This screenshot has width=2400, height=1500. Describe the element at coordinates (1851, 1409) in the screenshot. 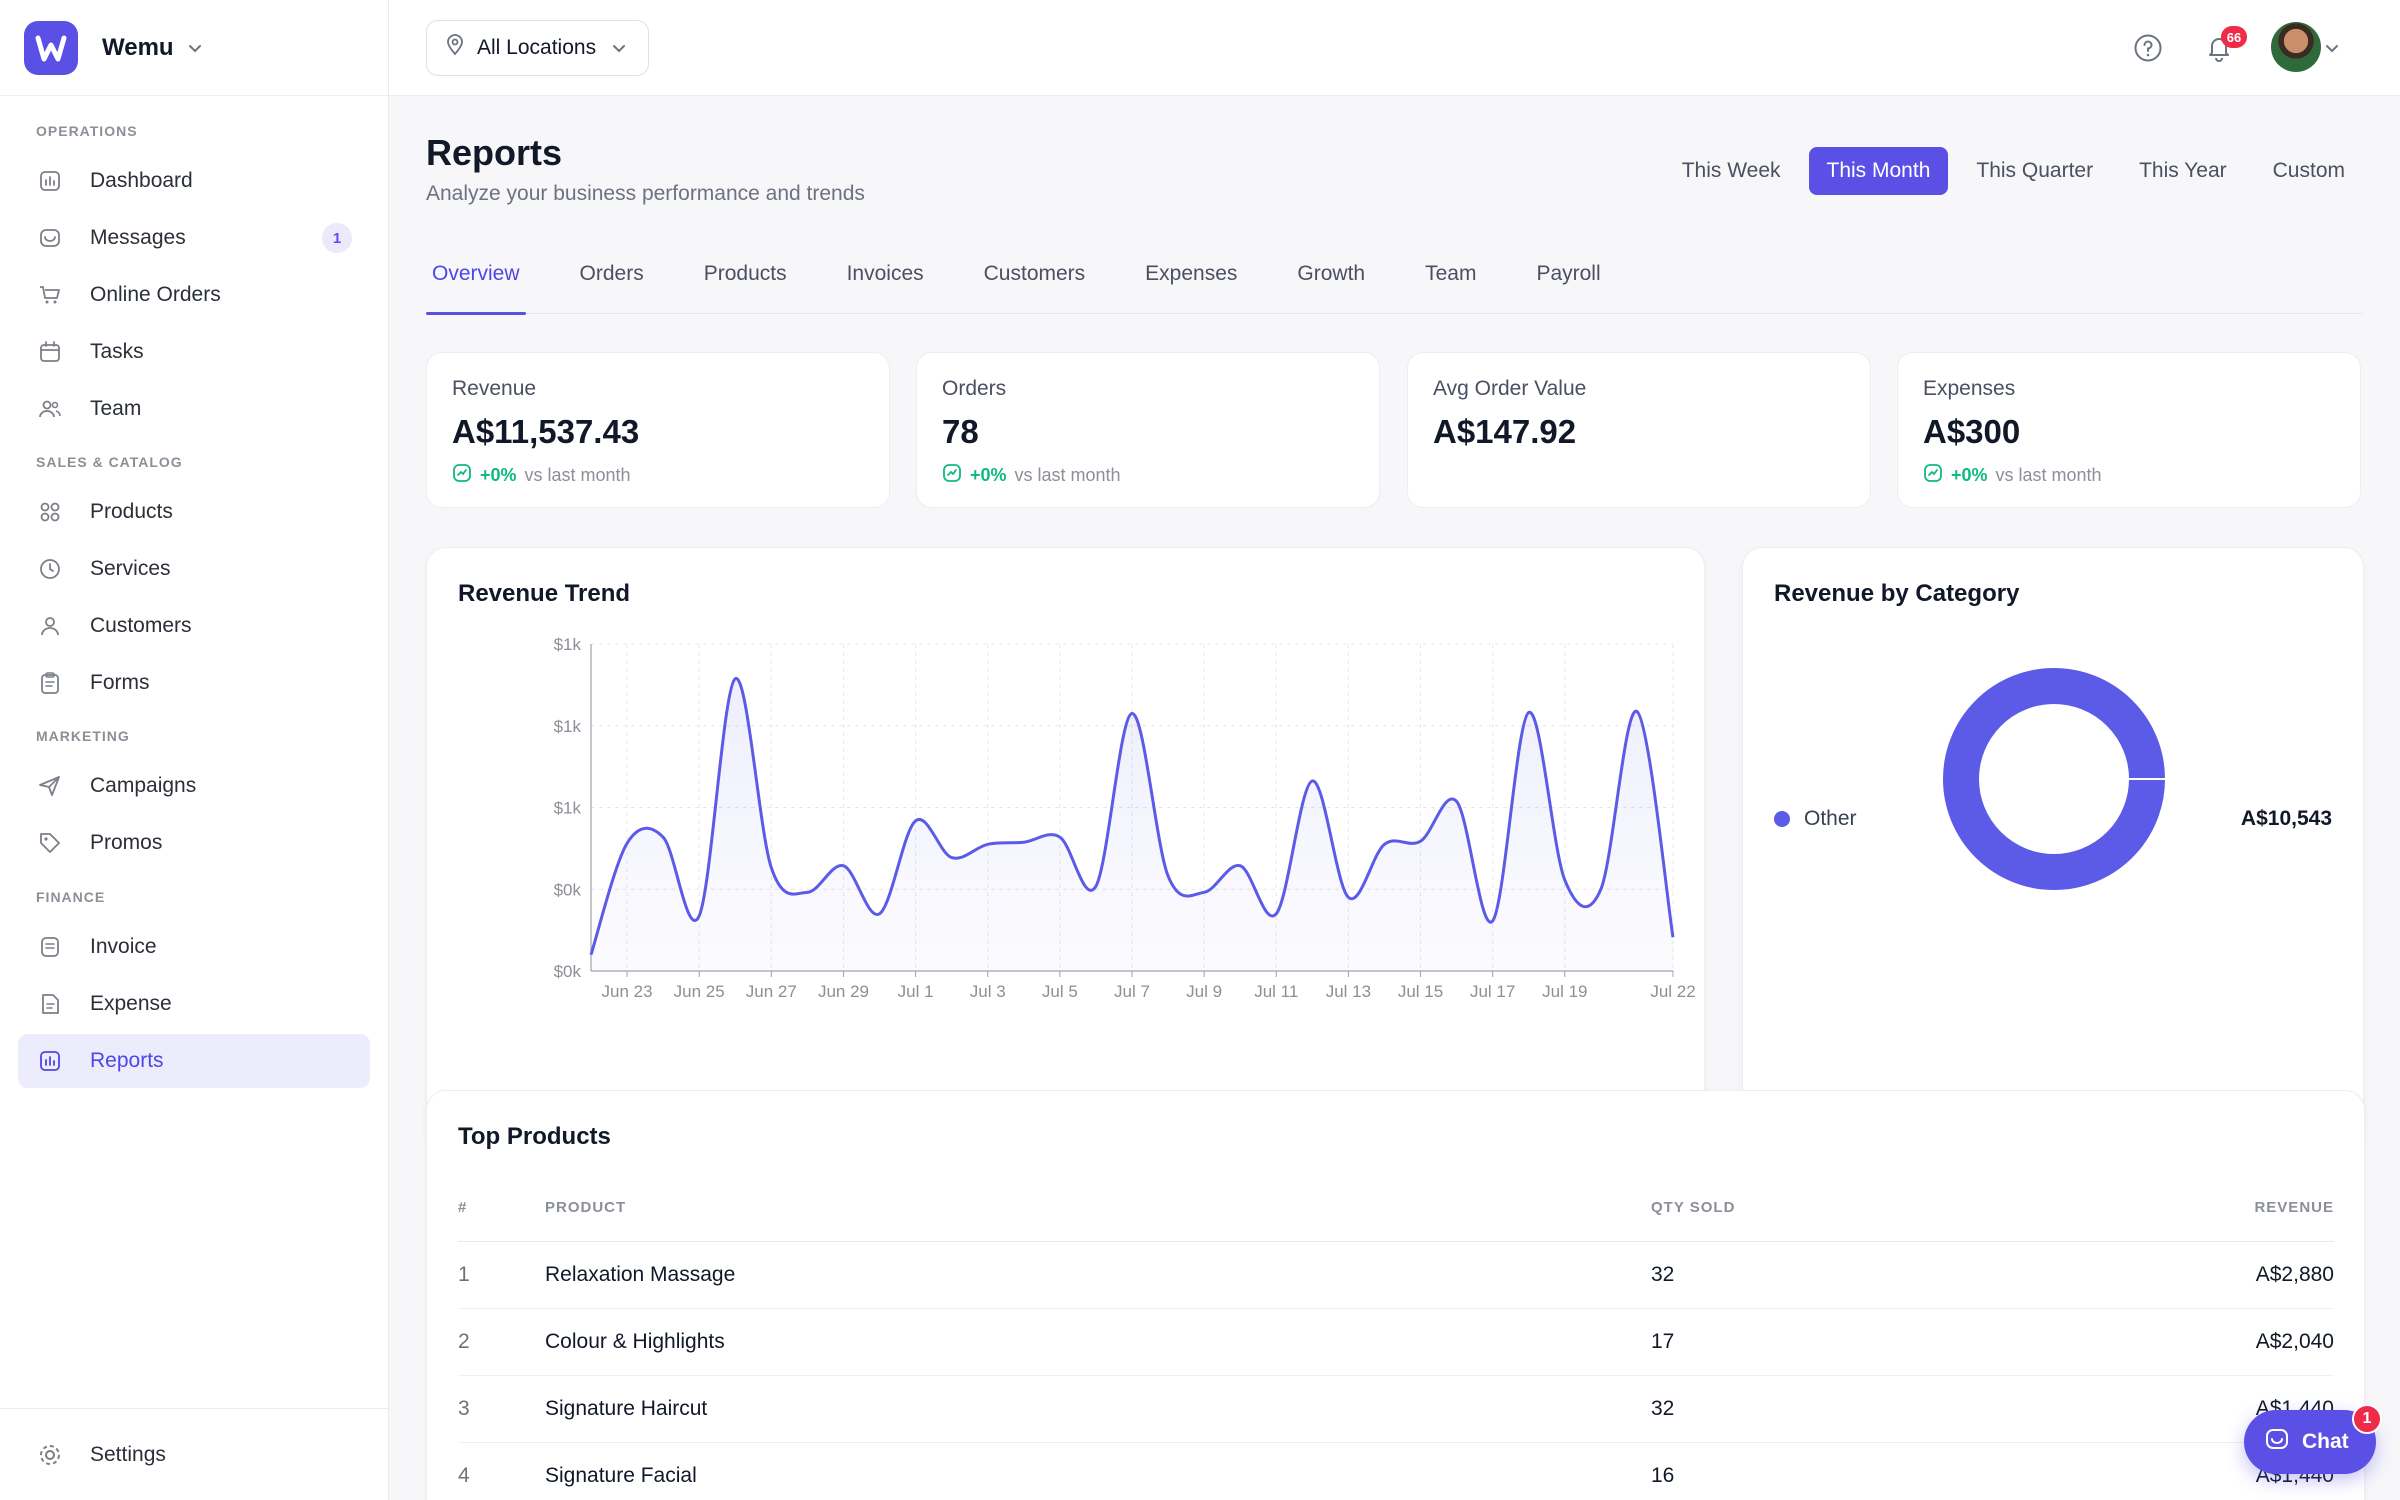

I see `qty-sold-cell: 32` at that location.